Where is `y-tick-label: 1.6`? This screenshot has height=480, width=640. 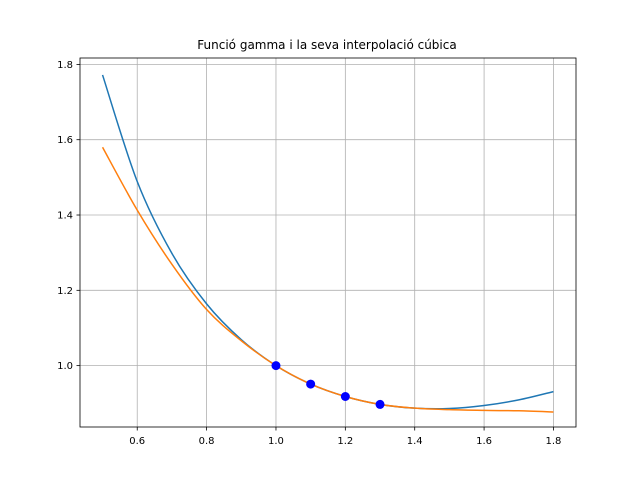 y-tick-label: 1.6 is located at coordinates (65, 140).